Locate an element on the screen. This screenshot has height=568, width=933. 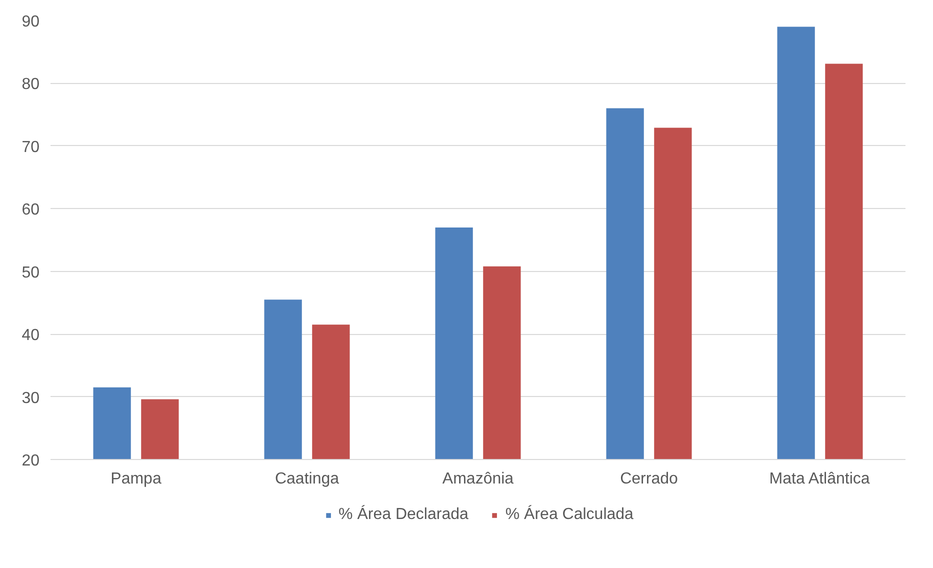
x-tick-label: Amazônia is located at coordinates (478, 479).